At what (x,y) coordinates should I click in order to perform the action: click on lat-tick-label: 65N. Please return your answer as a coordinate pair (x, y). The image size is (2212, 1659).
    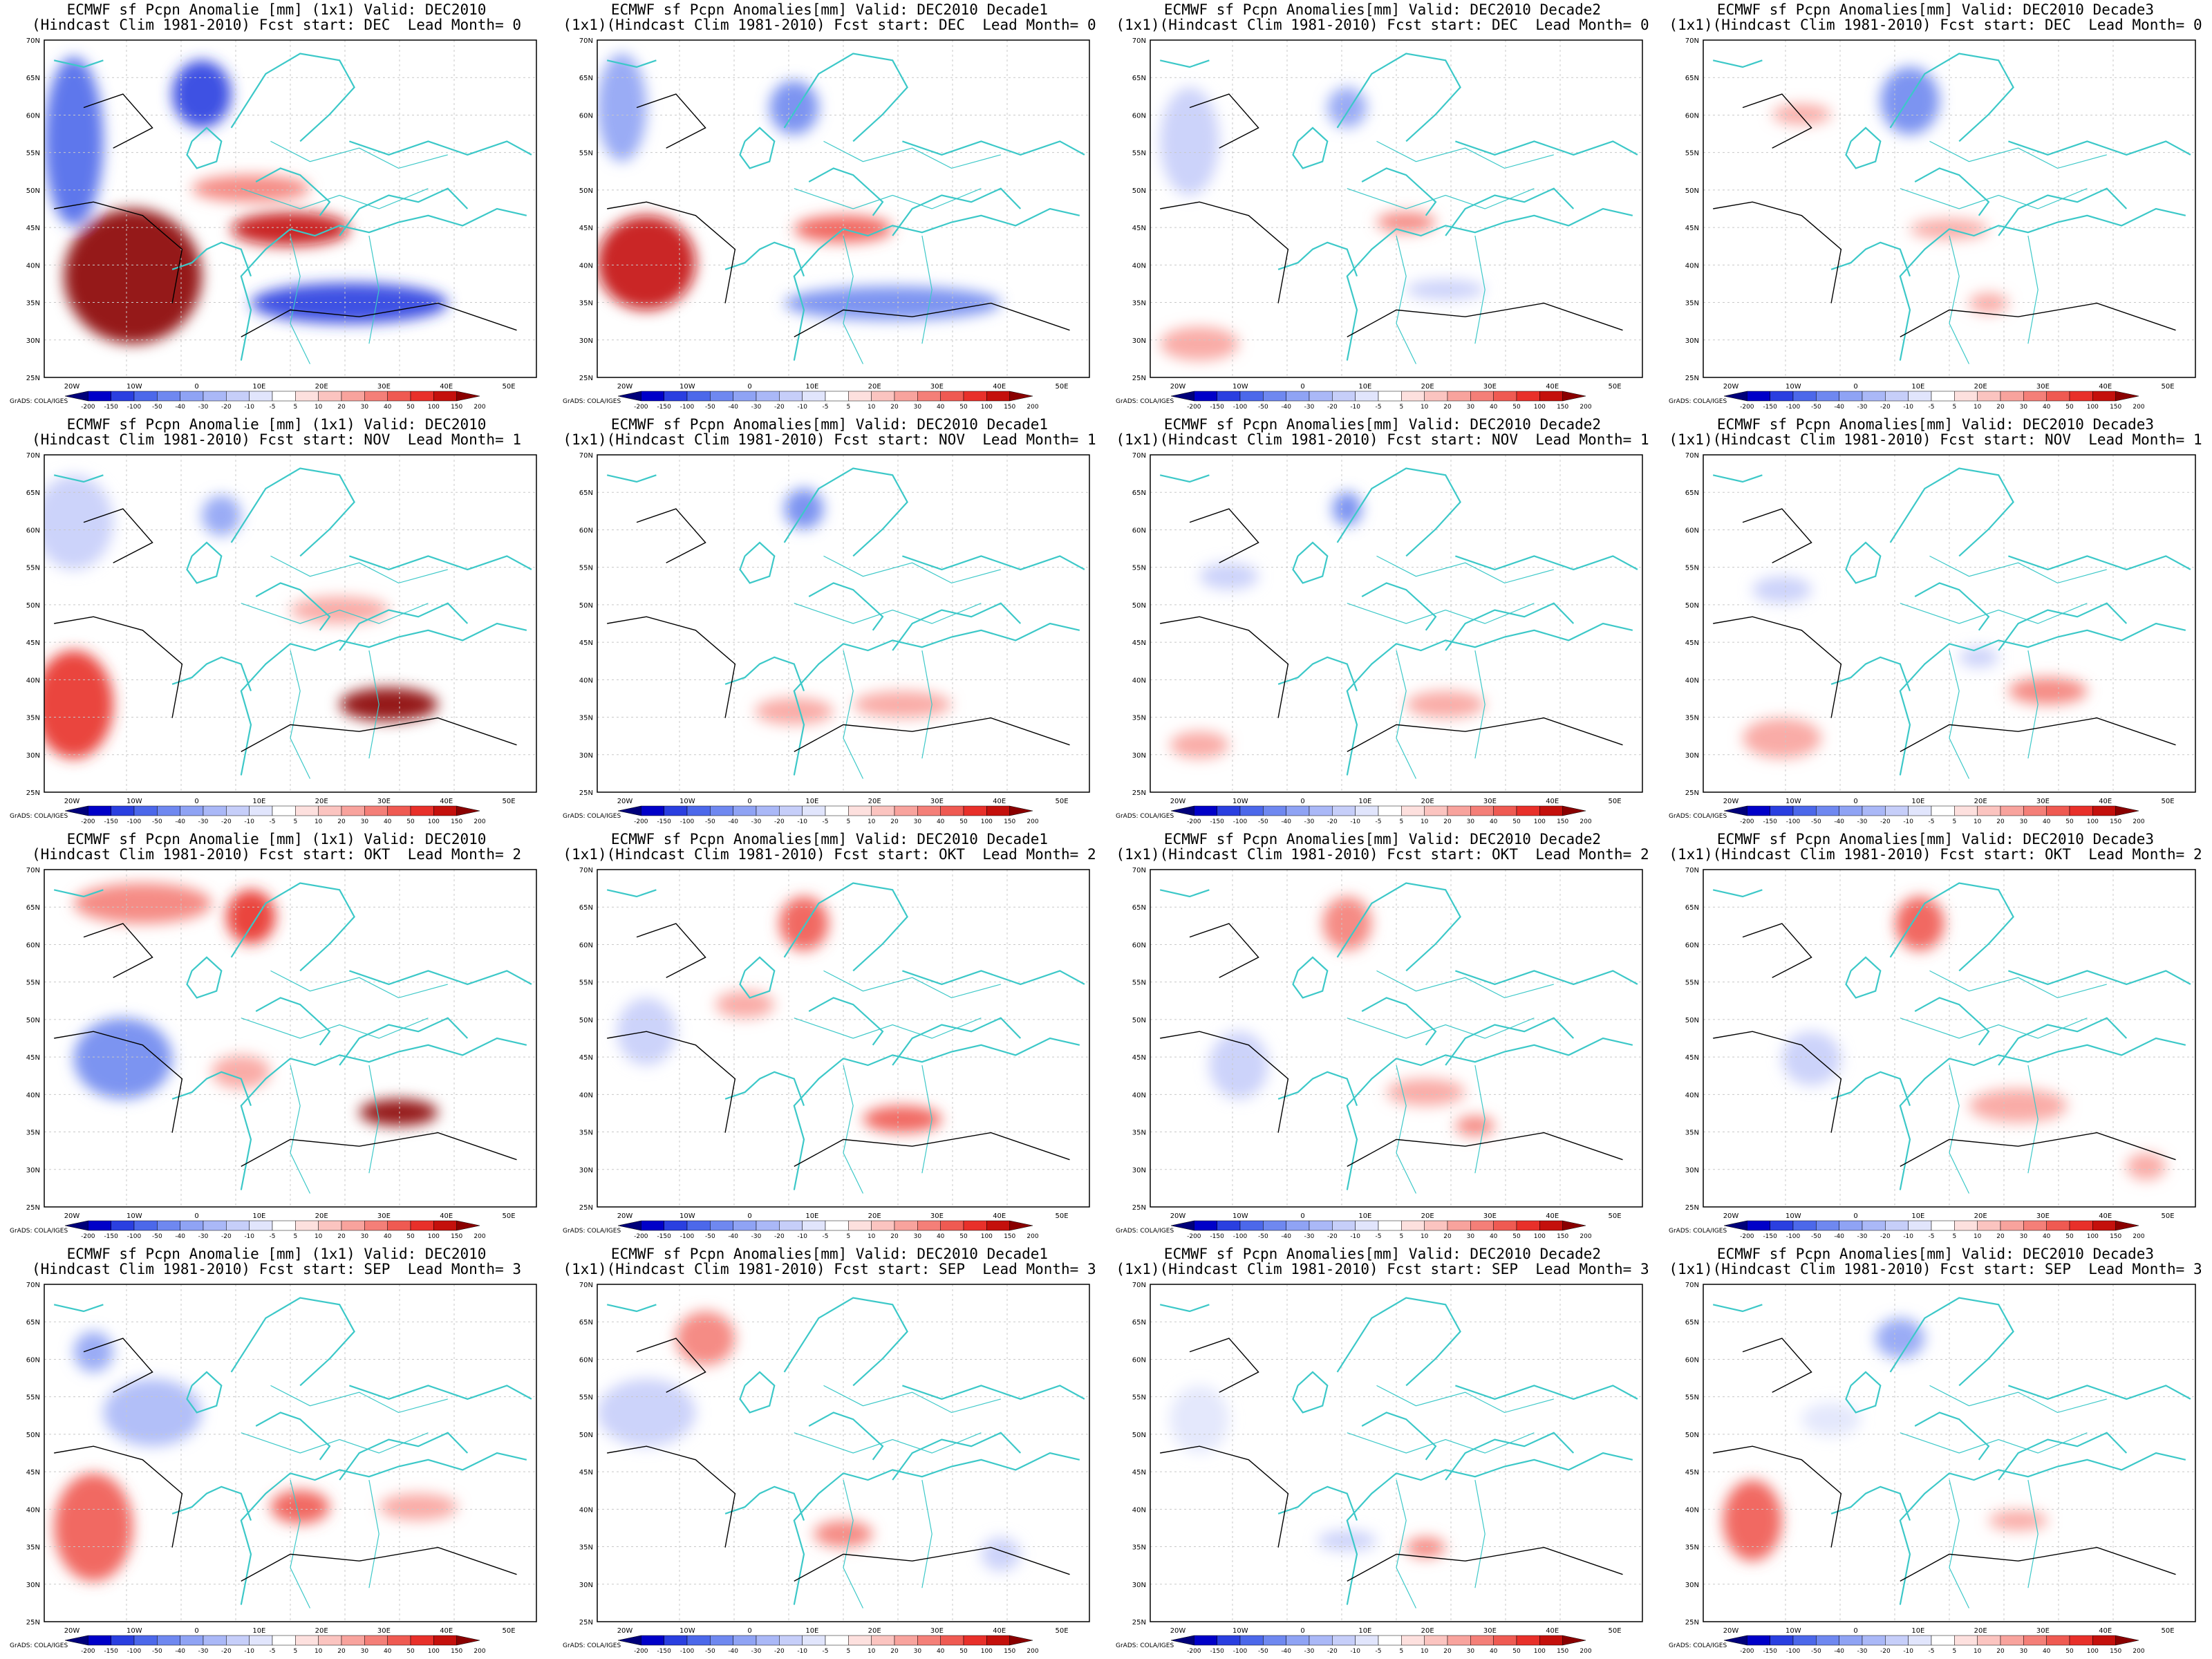
    Looking at the image, I should click on (1692, 493).